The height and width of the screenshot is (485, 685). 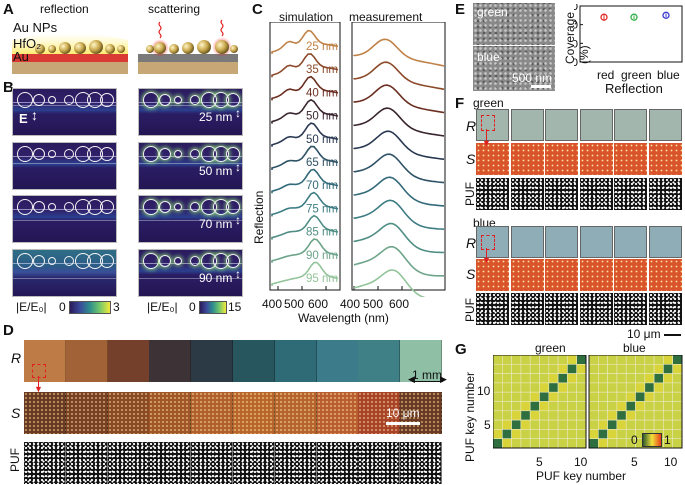 I want to click on g-ytick-10: 10, so click(x=484, y=391).